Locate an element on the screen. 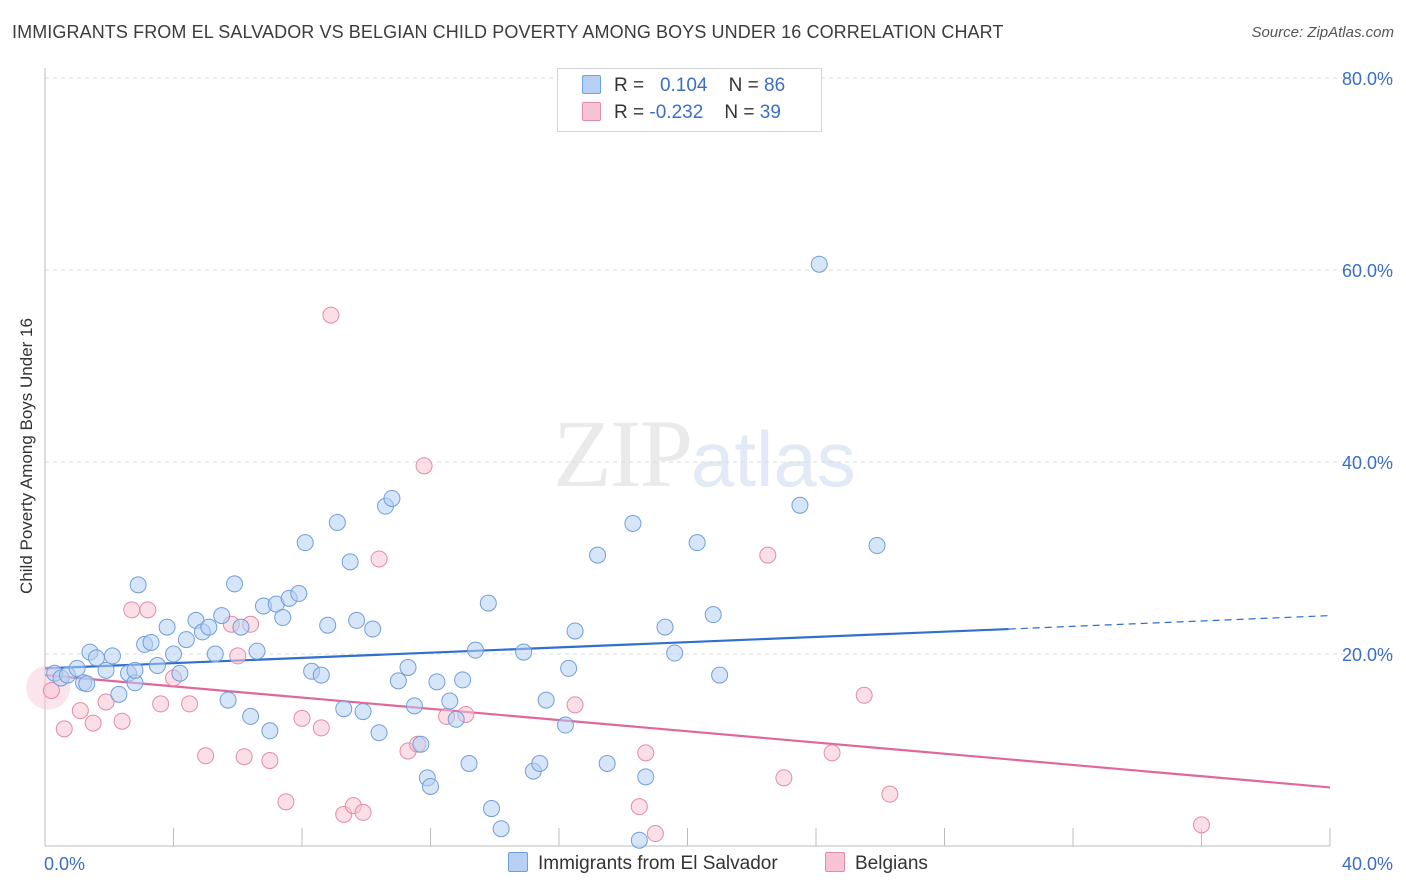 The height and width of the screenshot is (892, 1406). source-label: Source: ZipAtlas.com is located at coordinates (1322, 32).